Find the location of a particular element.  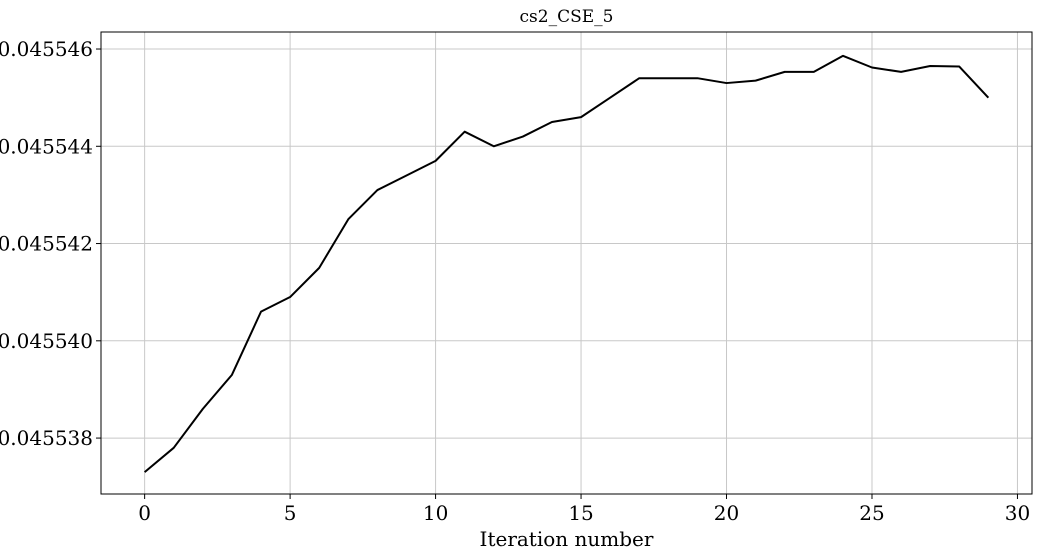

x-tick-label: 30 is located at coordinates (1017, 513).